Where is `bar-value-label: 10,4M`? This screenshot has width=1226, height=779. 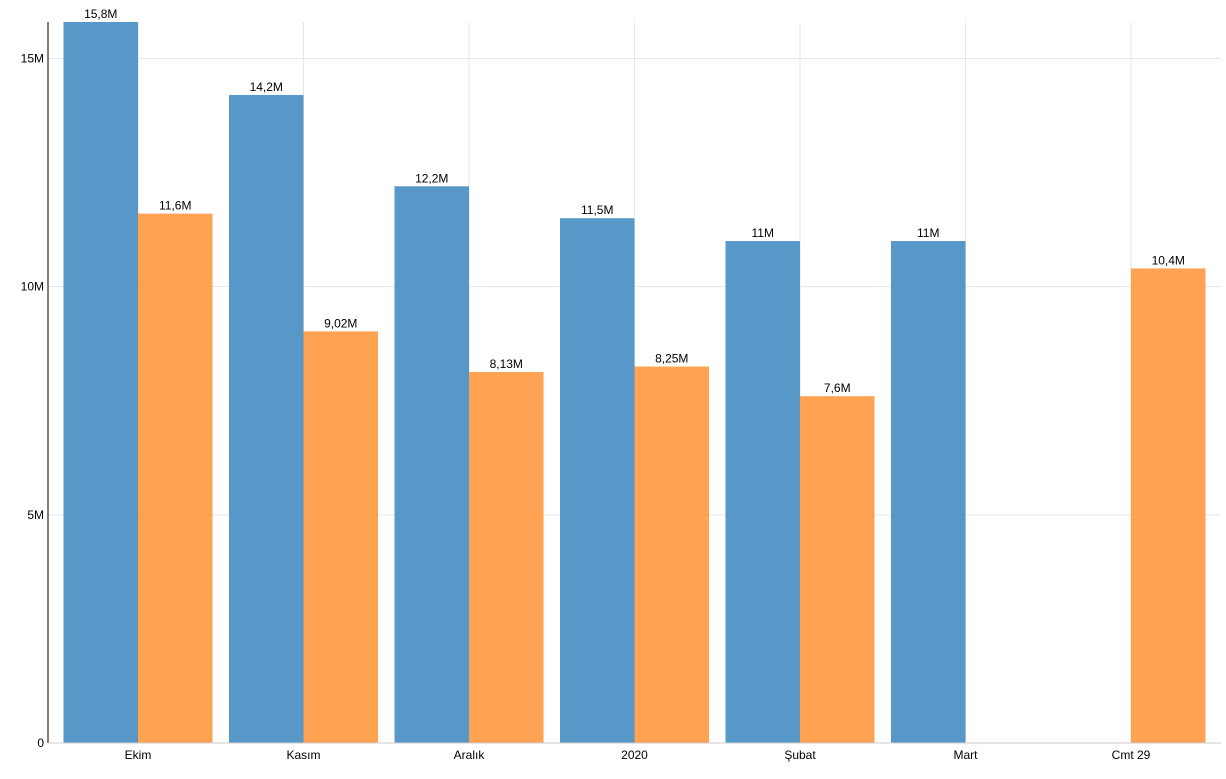
bar-value-label: 10,4M is located at coordinates (1168, 260).